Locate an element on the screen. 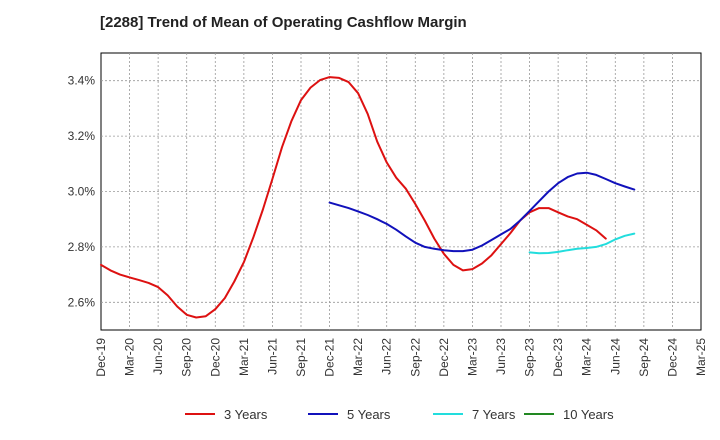 The width and height of the screenshot is (720, 440). x-tick-label: Dec-22 is located at coordinates (444, 357).